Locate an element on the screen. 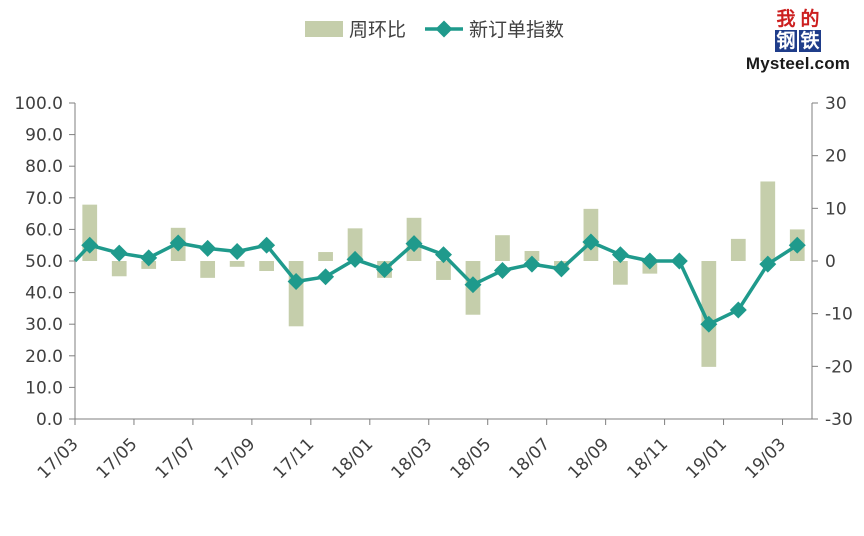 This screenshot has height=536, width=864. right-tick-label: 10 is located at coordinates (836, 209).